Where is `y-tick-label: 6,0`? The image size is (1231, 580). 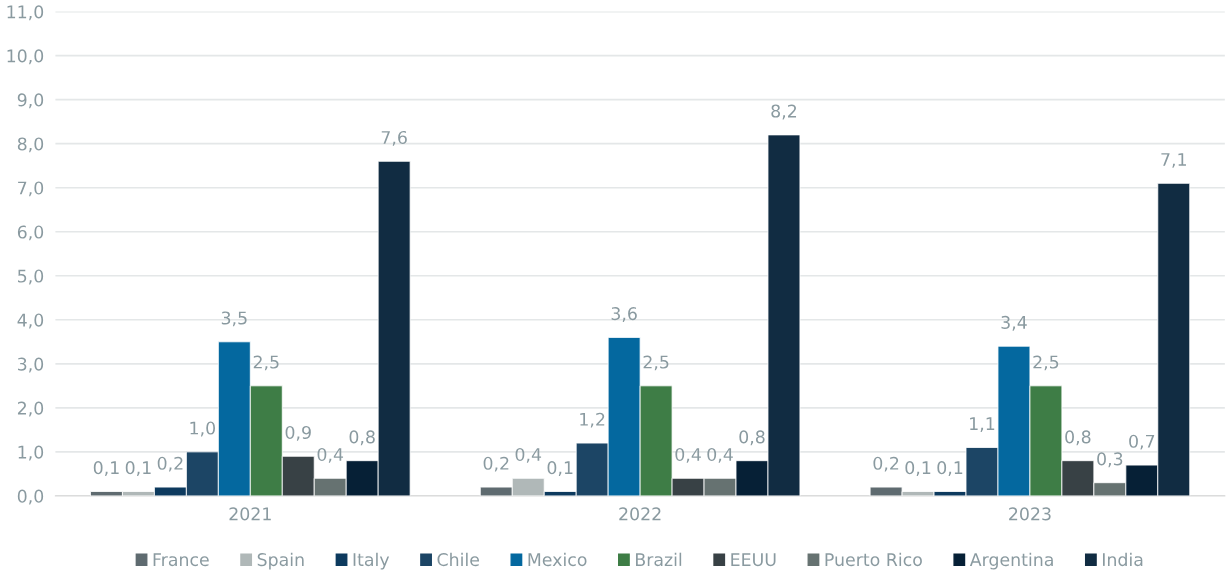
y-tick-label: 6,0 is located at coordinates (30, 233).